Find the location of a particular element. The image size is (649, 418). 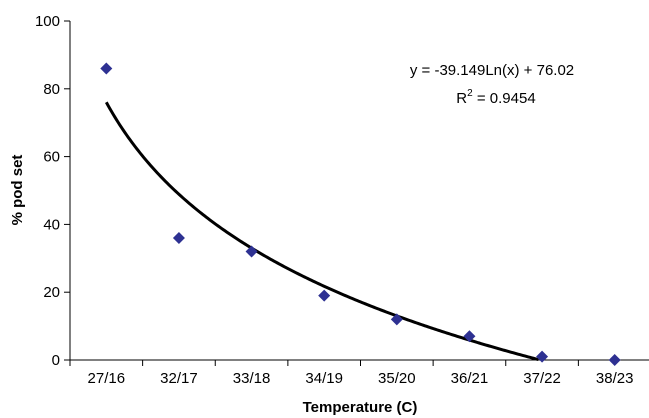

x-tick-label: 33/18 is located at coordinates (252, 378).